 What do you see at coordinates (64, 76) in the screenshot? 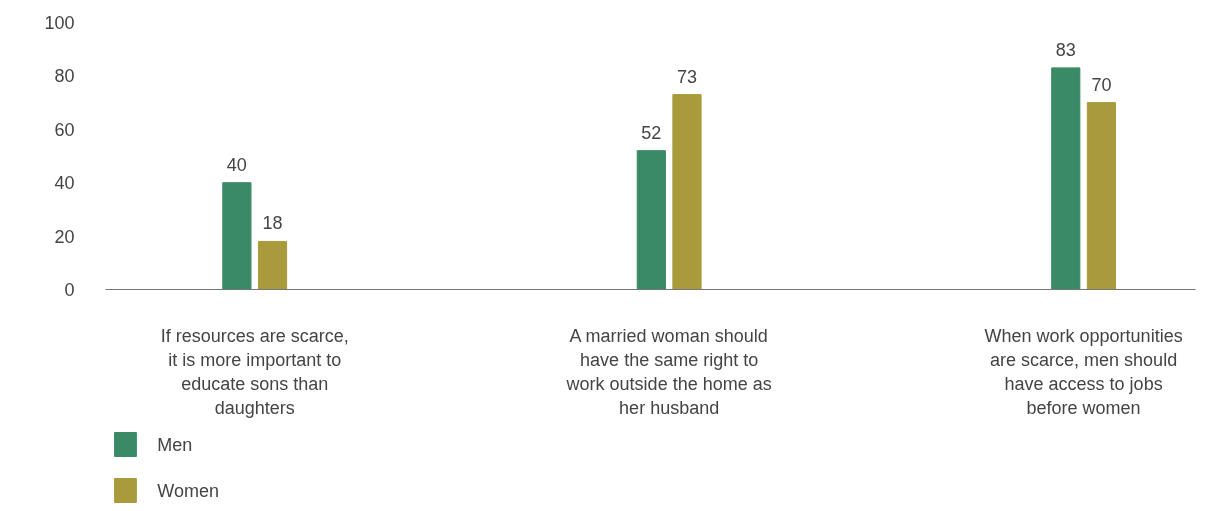
I see `y-tick-label: 80` at bounding box center [64, 76].